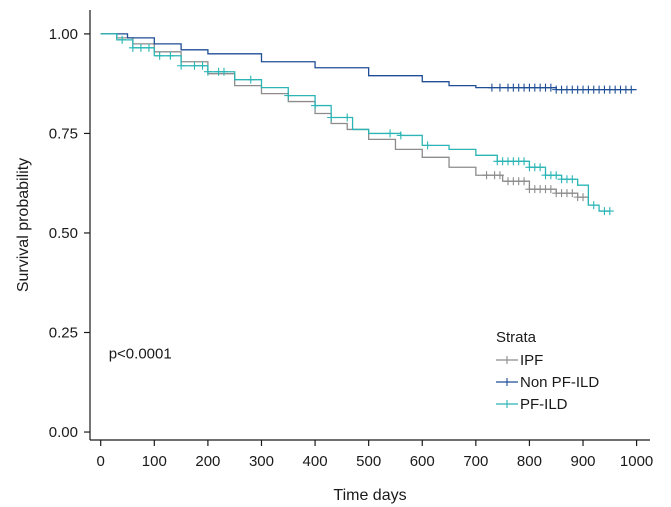 This screenshot has height=507, width=671. Describe the element at coordinates (475, 461) in the screenshot. I see `x-tick-label: 700` at that location.